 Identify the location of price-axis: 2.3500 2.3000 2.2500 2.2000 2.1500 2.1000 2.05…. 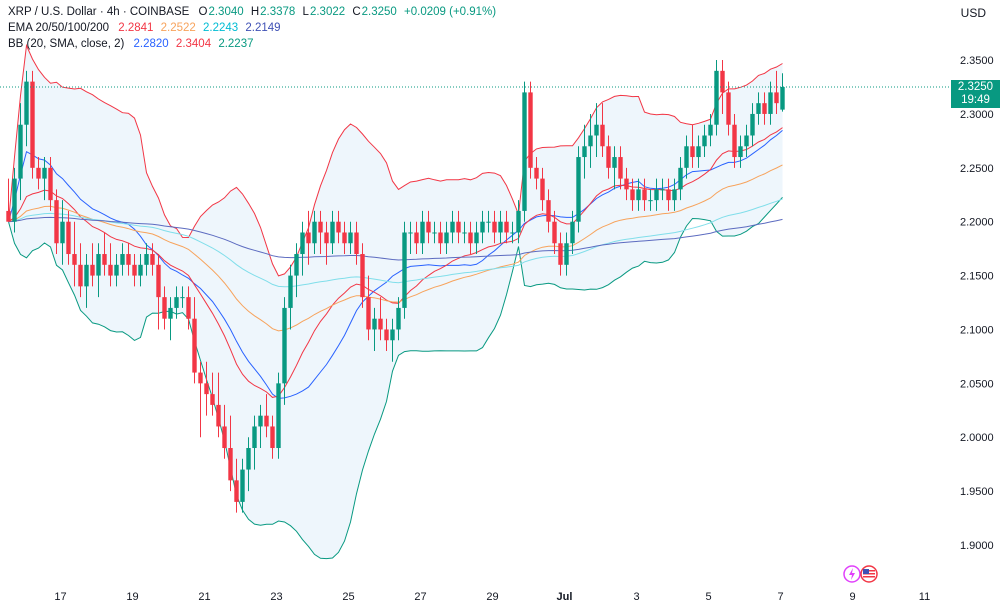
(977, 303).